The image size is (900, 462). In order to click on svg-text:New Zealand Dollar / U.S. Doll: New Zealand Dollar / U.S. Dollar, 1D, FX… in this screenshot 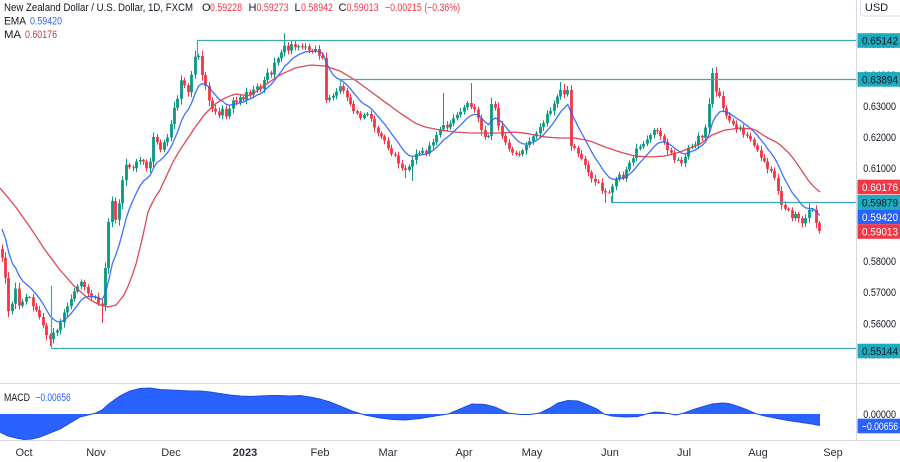, I will do `click(98, 8)`.